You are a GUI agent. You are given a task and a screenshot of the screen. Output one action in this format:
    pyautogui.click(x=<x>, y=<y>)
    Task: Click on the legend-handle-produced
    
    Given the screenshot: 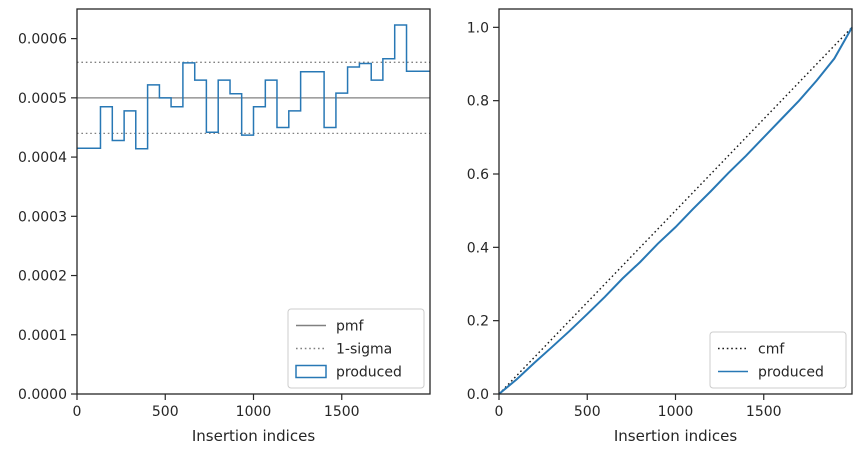 What is the action you would take?
    pyautogui.click(x=311, y=371)
    